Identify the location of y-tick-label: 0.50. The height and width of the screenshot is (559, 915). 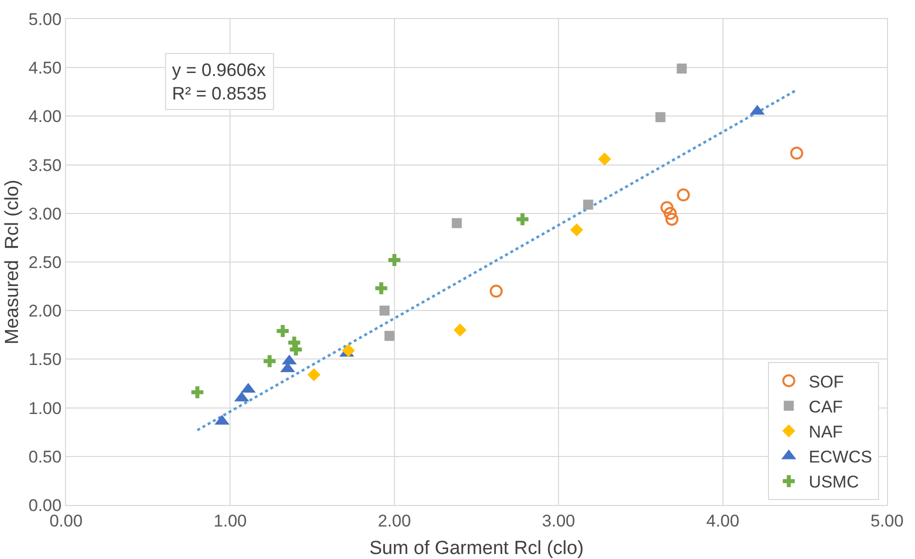
(45, 456).